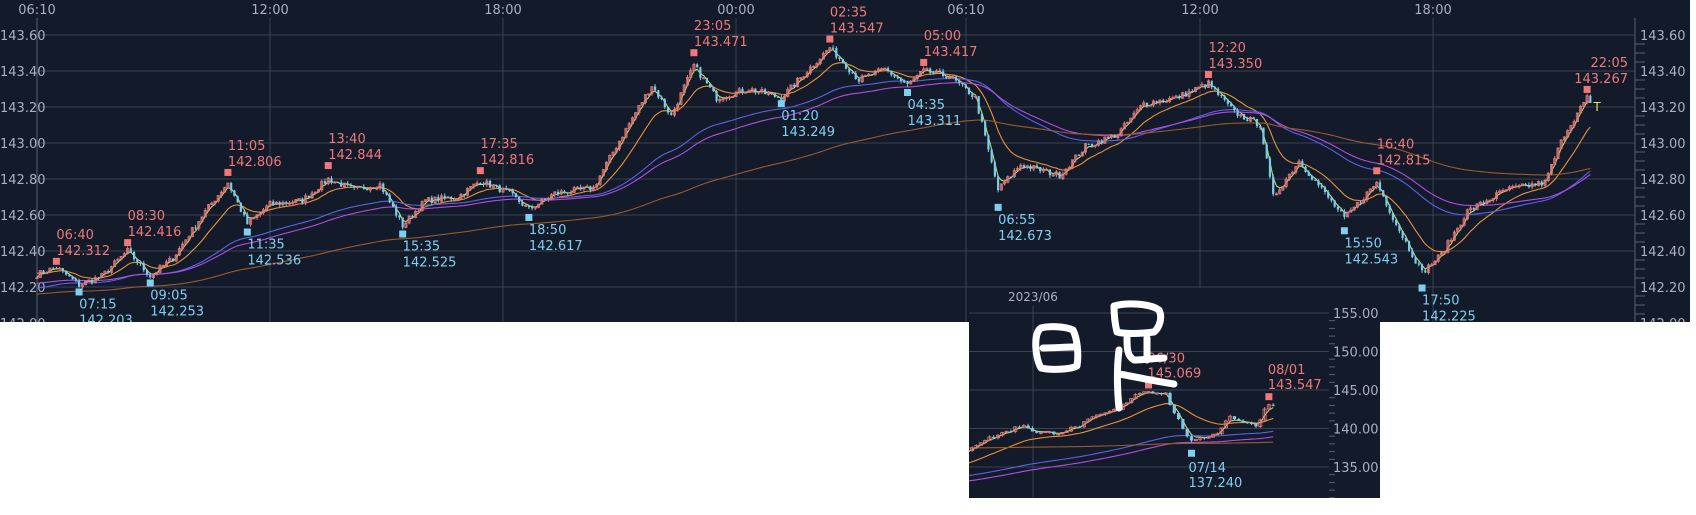 The height and width of the screenshot is (515, 1696). What do you see at coordinates (1449, 316) in the screenshot?
I see `low-price-label: 142.225` at bounding box center [1449, 316].